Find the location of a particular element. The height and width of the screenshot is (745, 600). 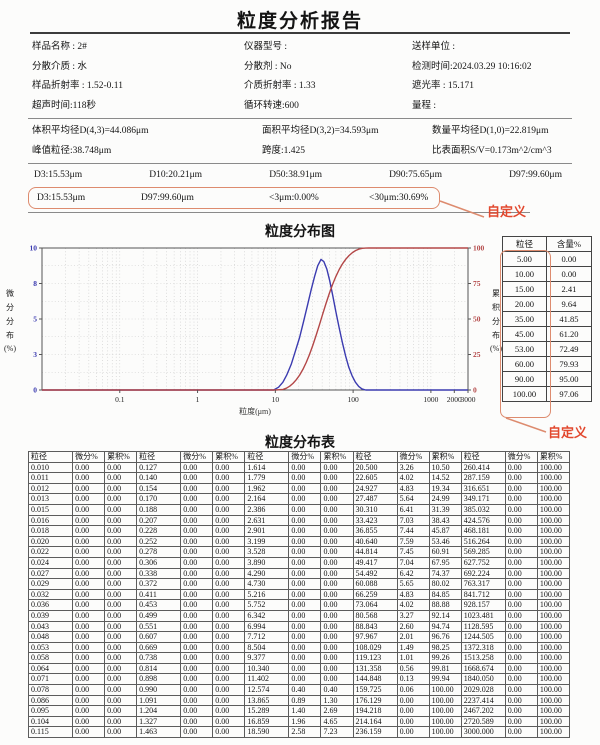

table-cell: 4.290 is located at coordinates (267, 573).